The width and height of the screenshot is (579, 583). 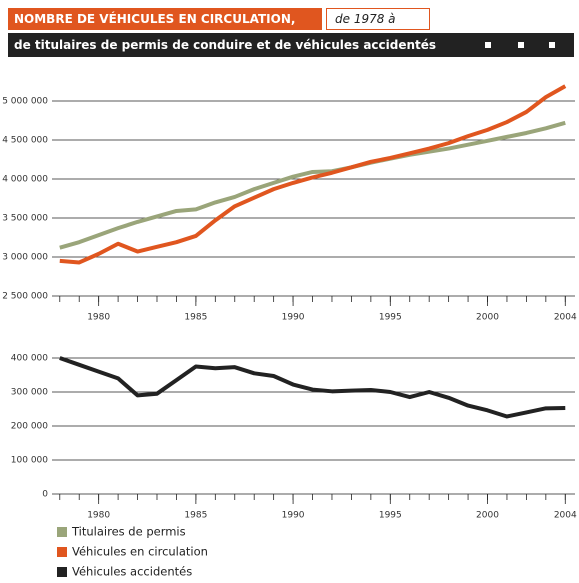 What do you see at coordinates (29, 393) in the screenshot?
I see `y-tick-label: 300 000` at bounding box center [29, 393].